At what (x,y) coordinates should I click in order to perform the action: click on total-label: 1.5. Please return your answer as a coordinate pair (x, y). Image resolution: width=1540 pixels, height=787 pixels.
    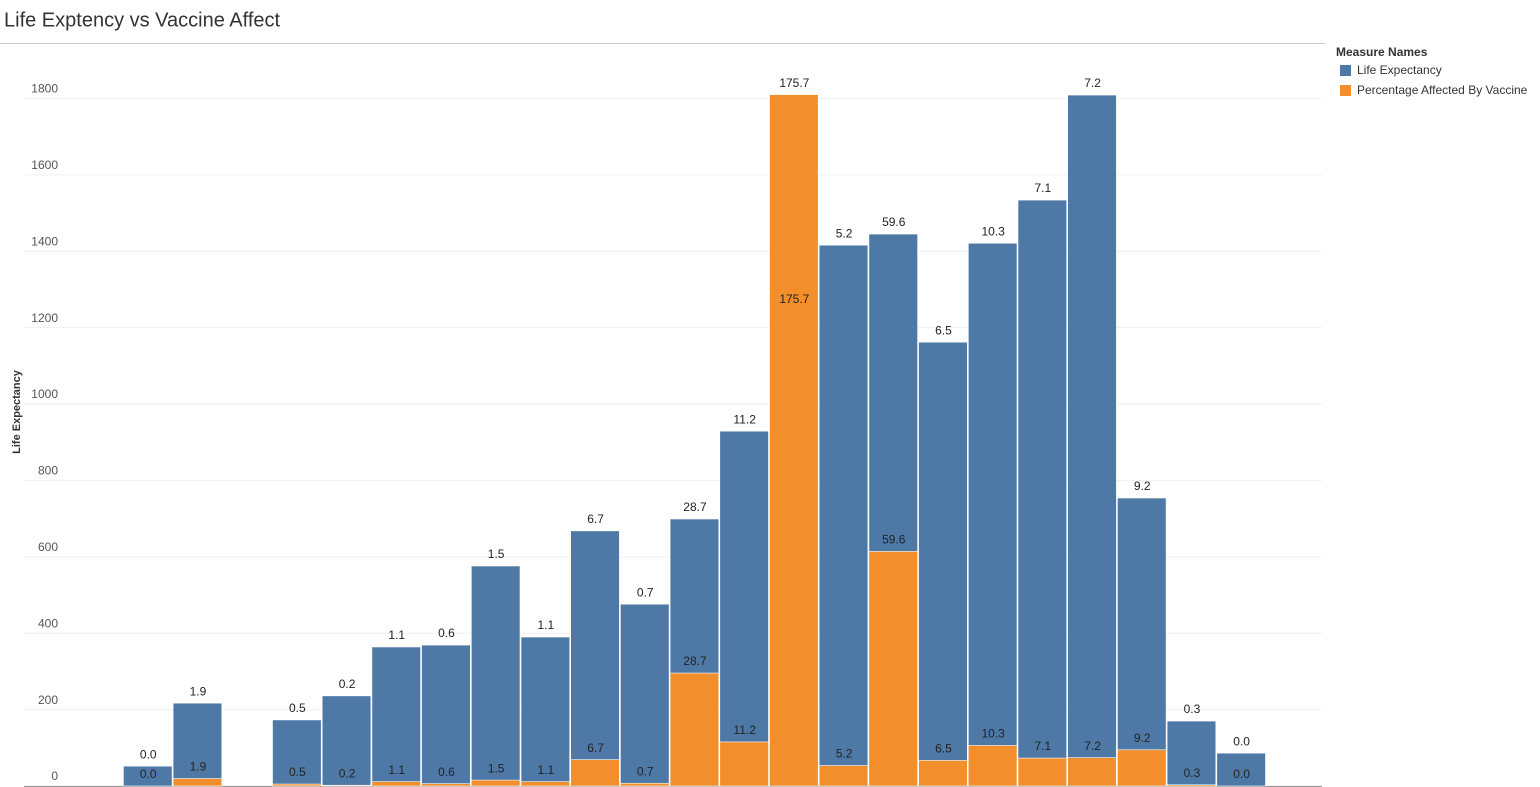
    Looking at the image, I should click on (496, 554).